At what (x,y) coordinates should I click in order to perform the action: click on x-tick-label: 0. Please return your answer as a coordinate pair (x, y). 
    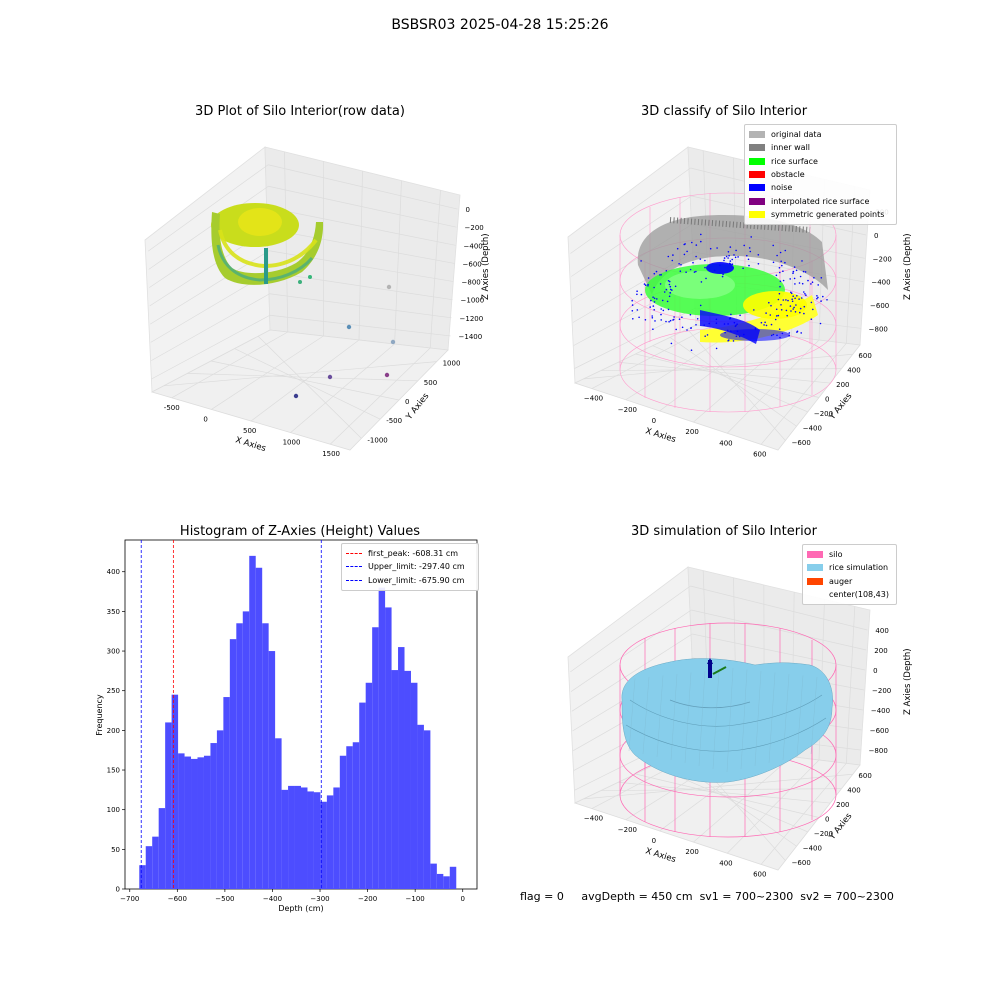
    Looking at the image, I should click on (205, 419).